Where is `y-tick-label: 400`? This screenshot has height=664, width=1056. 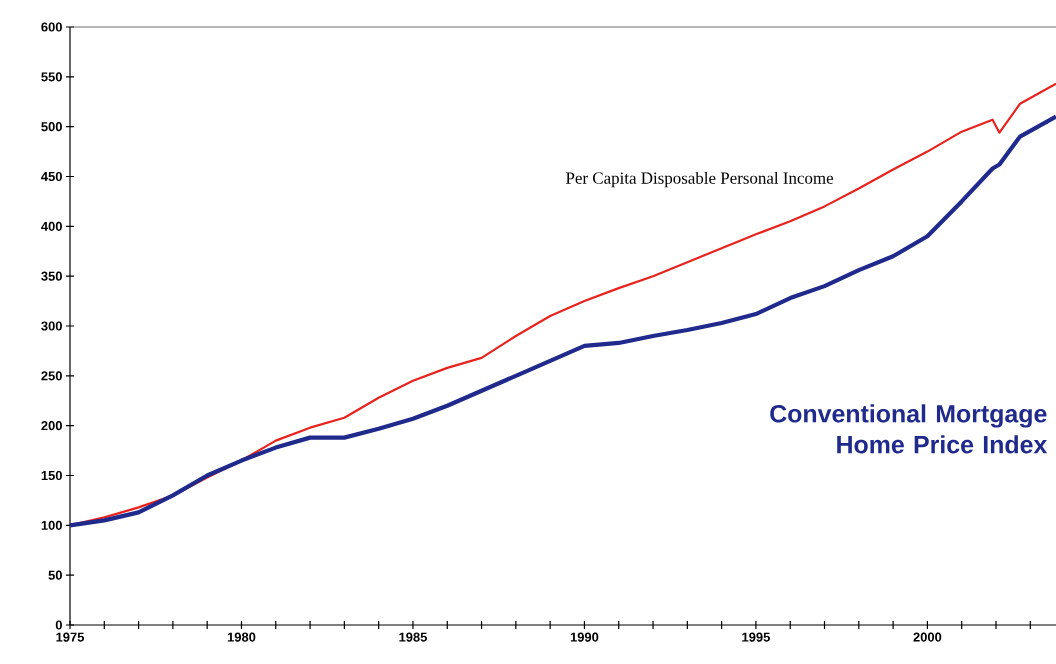
y-tick-label: 400 is located at coordinates (51, 226).